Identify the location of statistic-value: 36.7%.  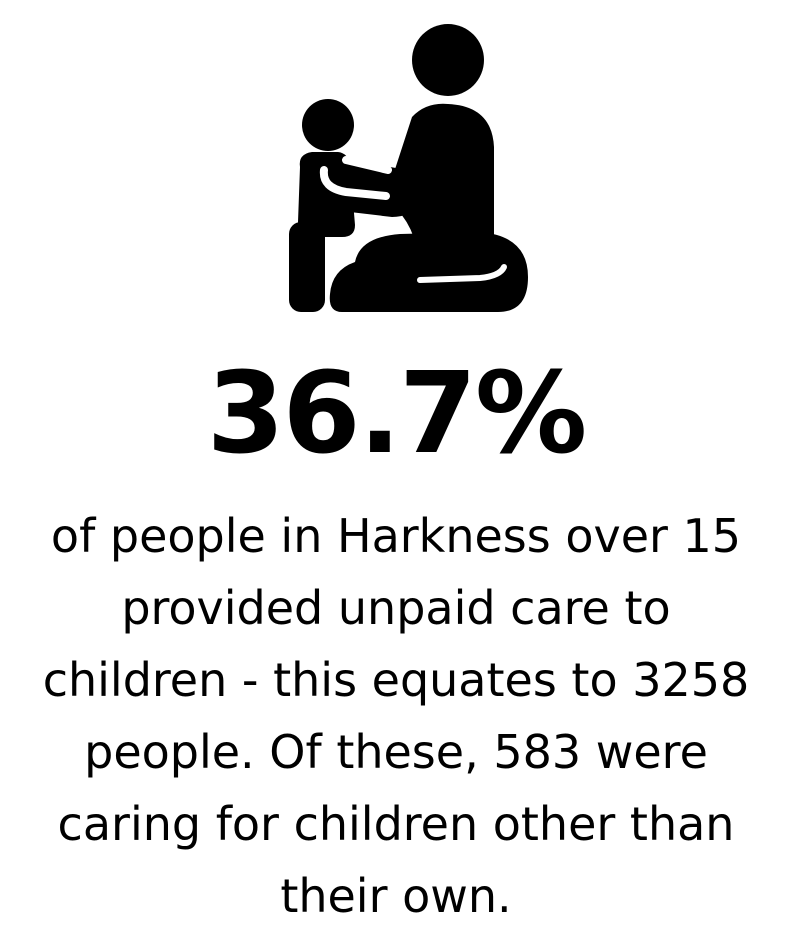
(397, 414).